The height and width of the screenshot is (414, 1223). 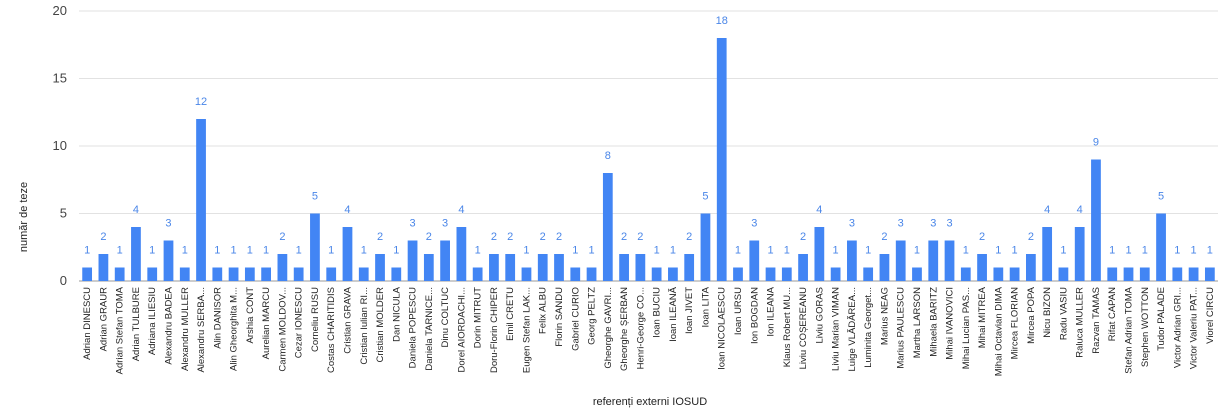 What do you see at coordinates (575, 319) in the screenshot?
I see `x-tick-label: Gabriel CURIO` at bounding box center [575, 319].